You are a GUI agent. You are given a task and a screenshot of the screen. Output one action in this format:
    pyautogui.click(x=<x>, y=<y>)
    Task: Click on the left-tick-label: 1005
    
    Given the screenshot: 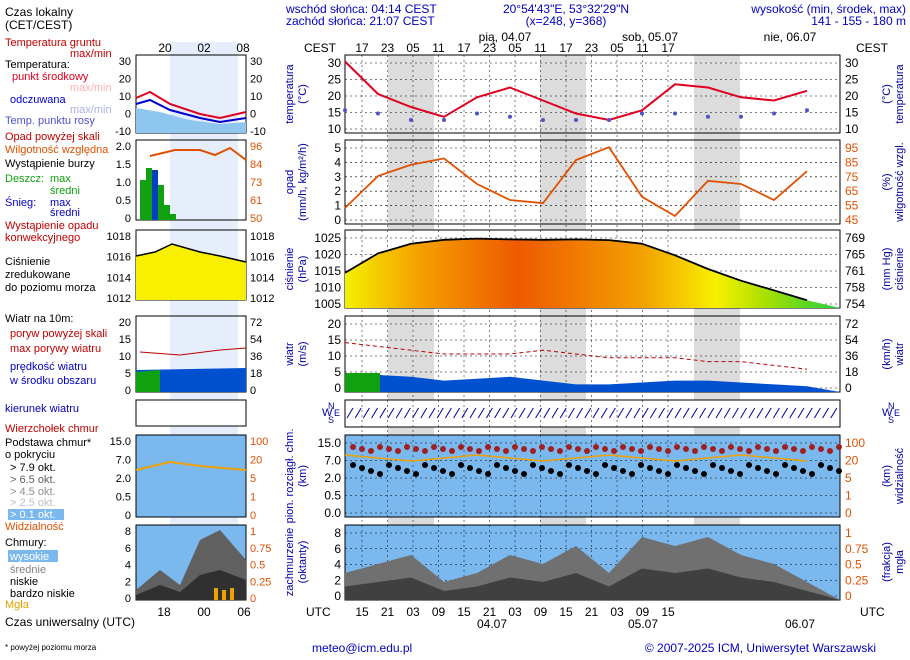 What is the action you would take?
    pyautogui.click(x=327, y=304)
    